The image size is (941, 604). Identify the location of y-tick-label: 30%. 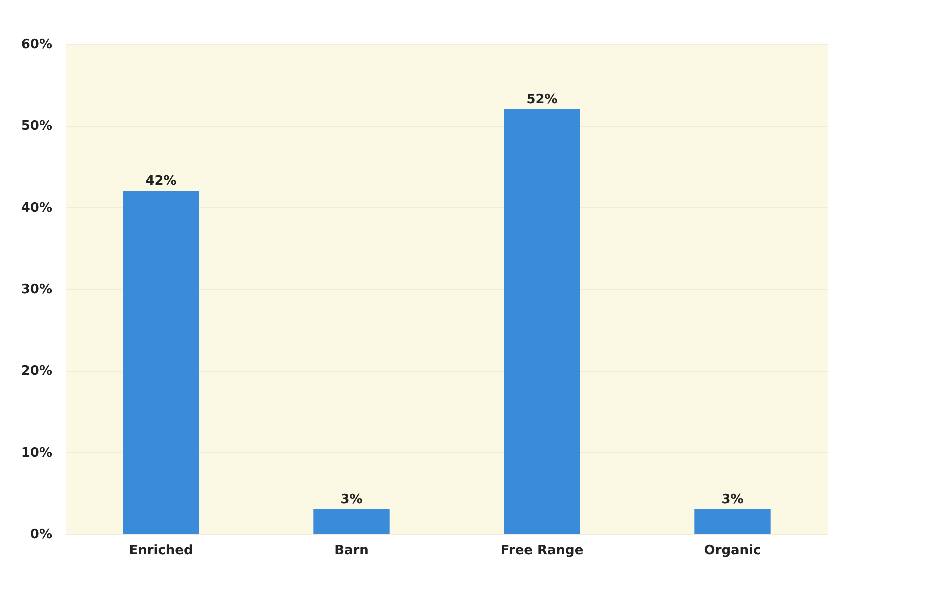
(36, 290).